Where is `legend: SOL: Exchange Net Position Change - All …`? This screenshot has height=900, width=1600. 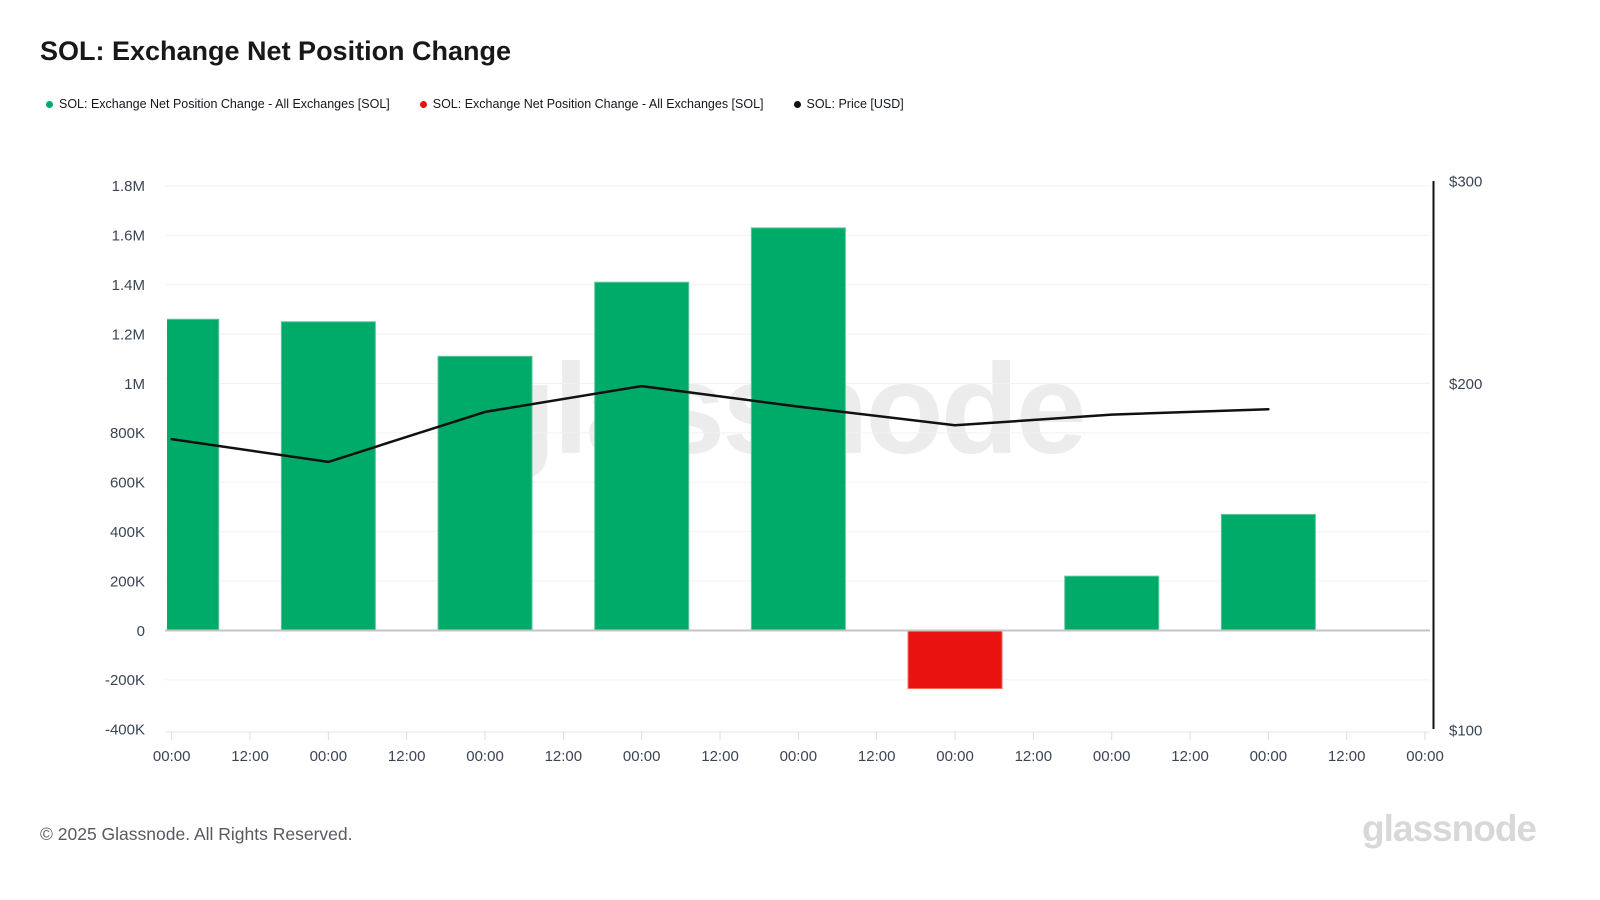 legend: SOL: Exchange Net Position Change - All … is located at coordinates (475, 104).